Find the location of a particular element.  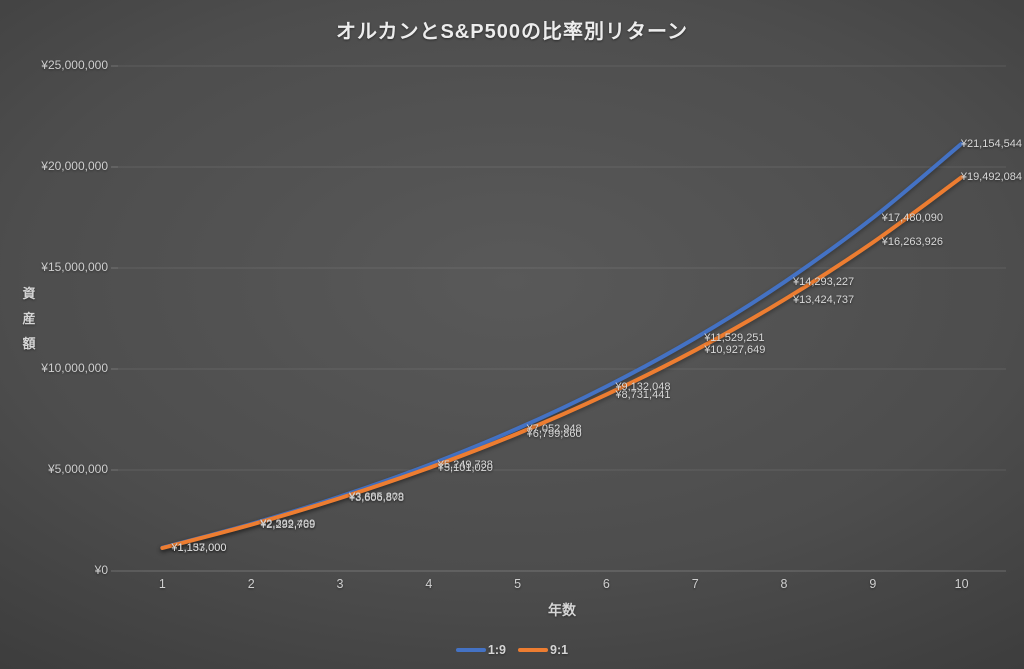

x-tick-label: 2 is located at coordinates (251, 584).